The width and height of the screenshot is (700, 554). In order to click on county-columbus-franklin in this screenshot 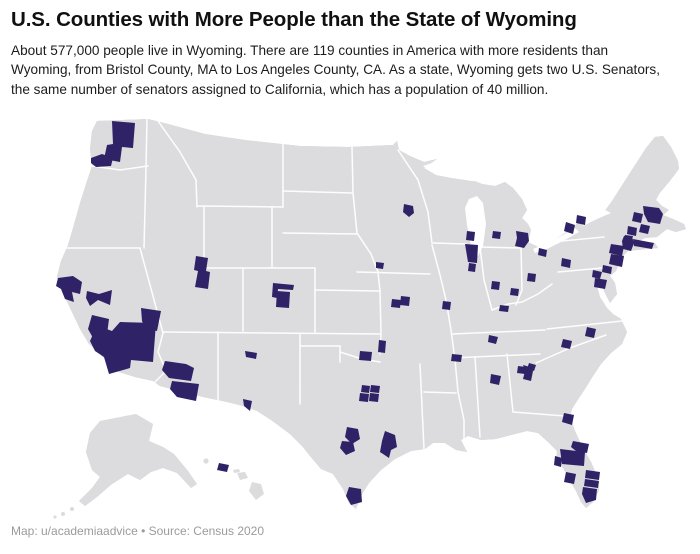, I will do `click(531, 277)`.